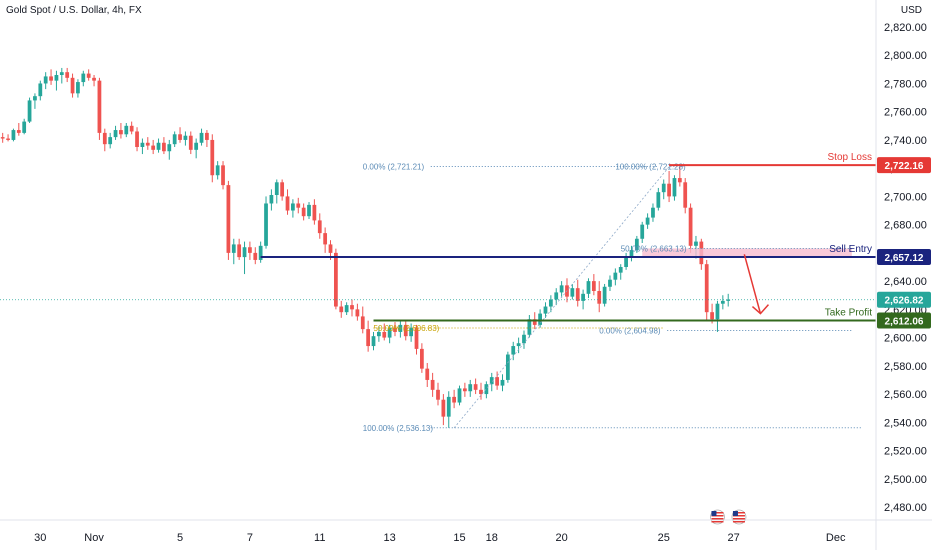 The image size is (932, 550). Describe the element at coordinates (561, 297) in the screenshot. I see `fib-trend-line` at that location.